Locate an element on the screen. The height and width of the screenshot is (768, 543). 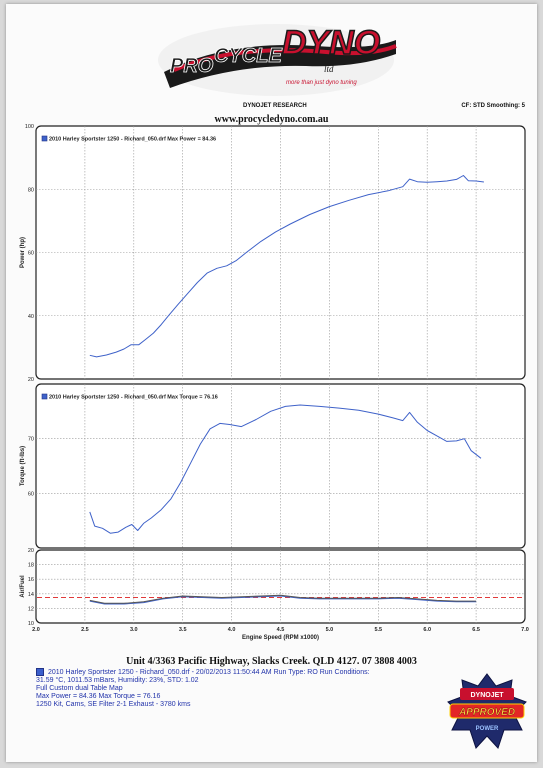
correction-settings: CF: STD Smoothing: 5 is located at coordinates (493, 106).